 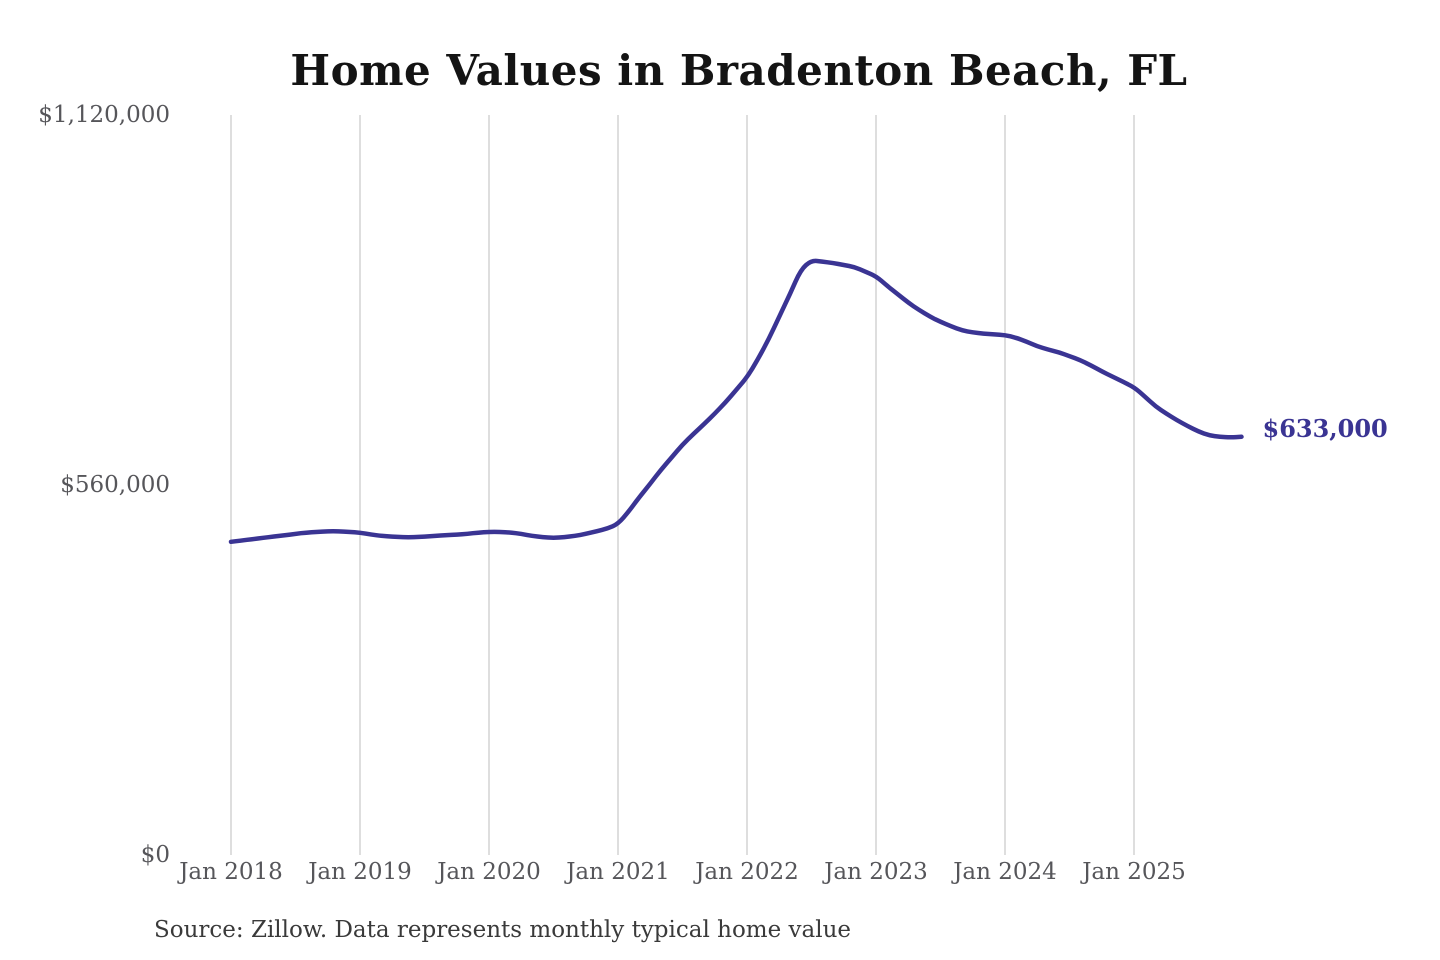 I want to click on x-axis-tick-label: Jan 2018, so click(x=231, y=872).